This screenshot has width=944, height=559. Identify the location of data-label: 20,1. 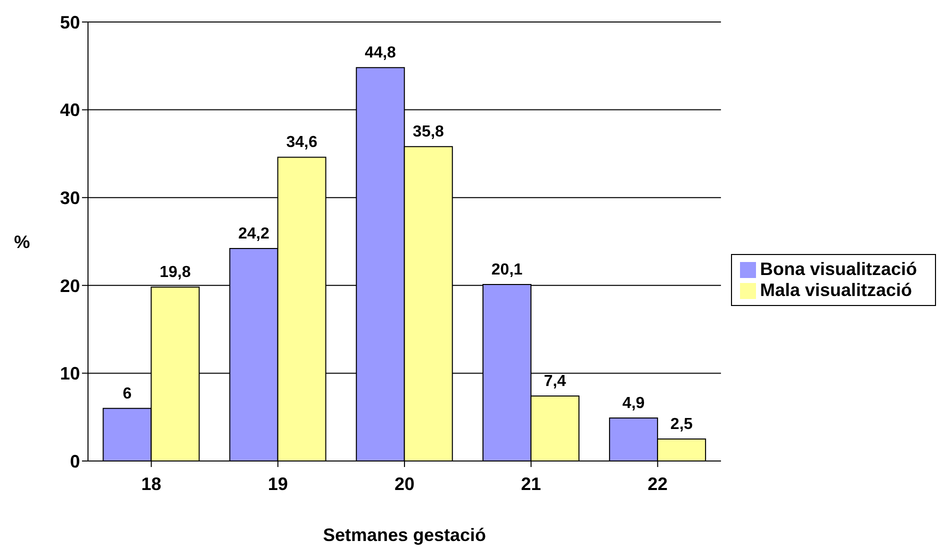
(507, 270).